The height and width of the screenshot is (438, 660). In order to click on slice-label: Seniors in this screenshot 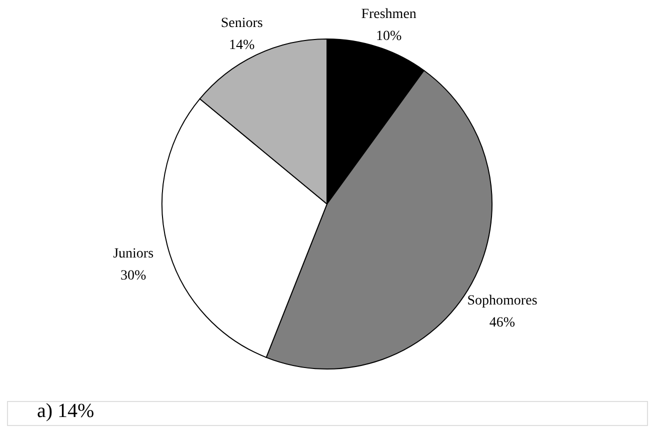, I will do `click(241, 24)`.